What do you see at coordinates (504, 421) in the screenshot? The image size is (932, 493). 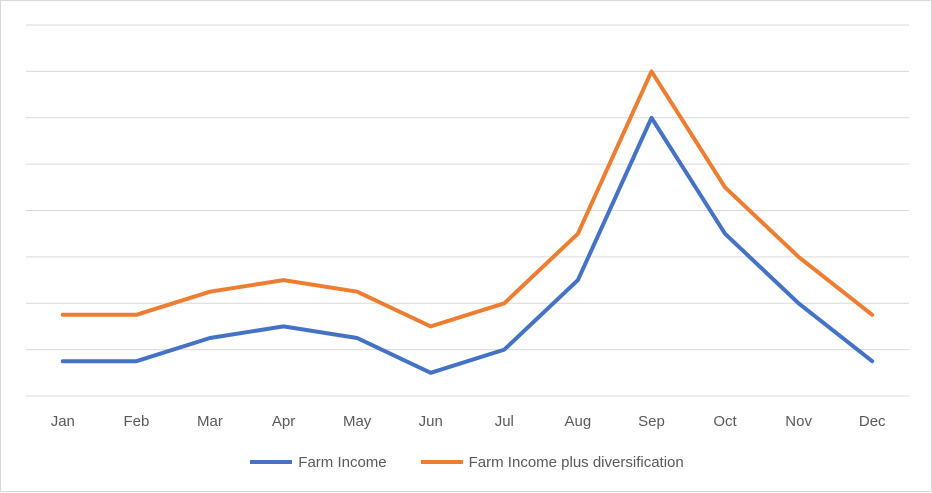 I see `x-tick-label-jul: Jul` at bounding box center [504, 421].